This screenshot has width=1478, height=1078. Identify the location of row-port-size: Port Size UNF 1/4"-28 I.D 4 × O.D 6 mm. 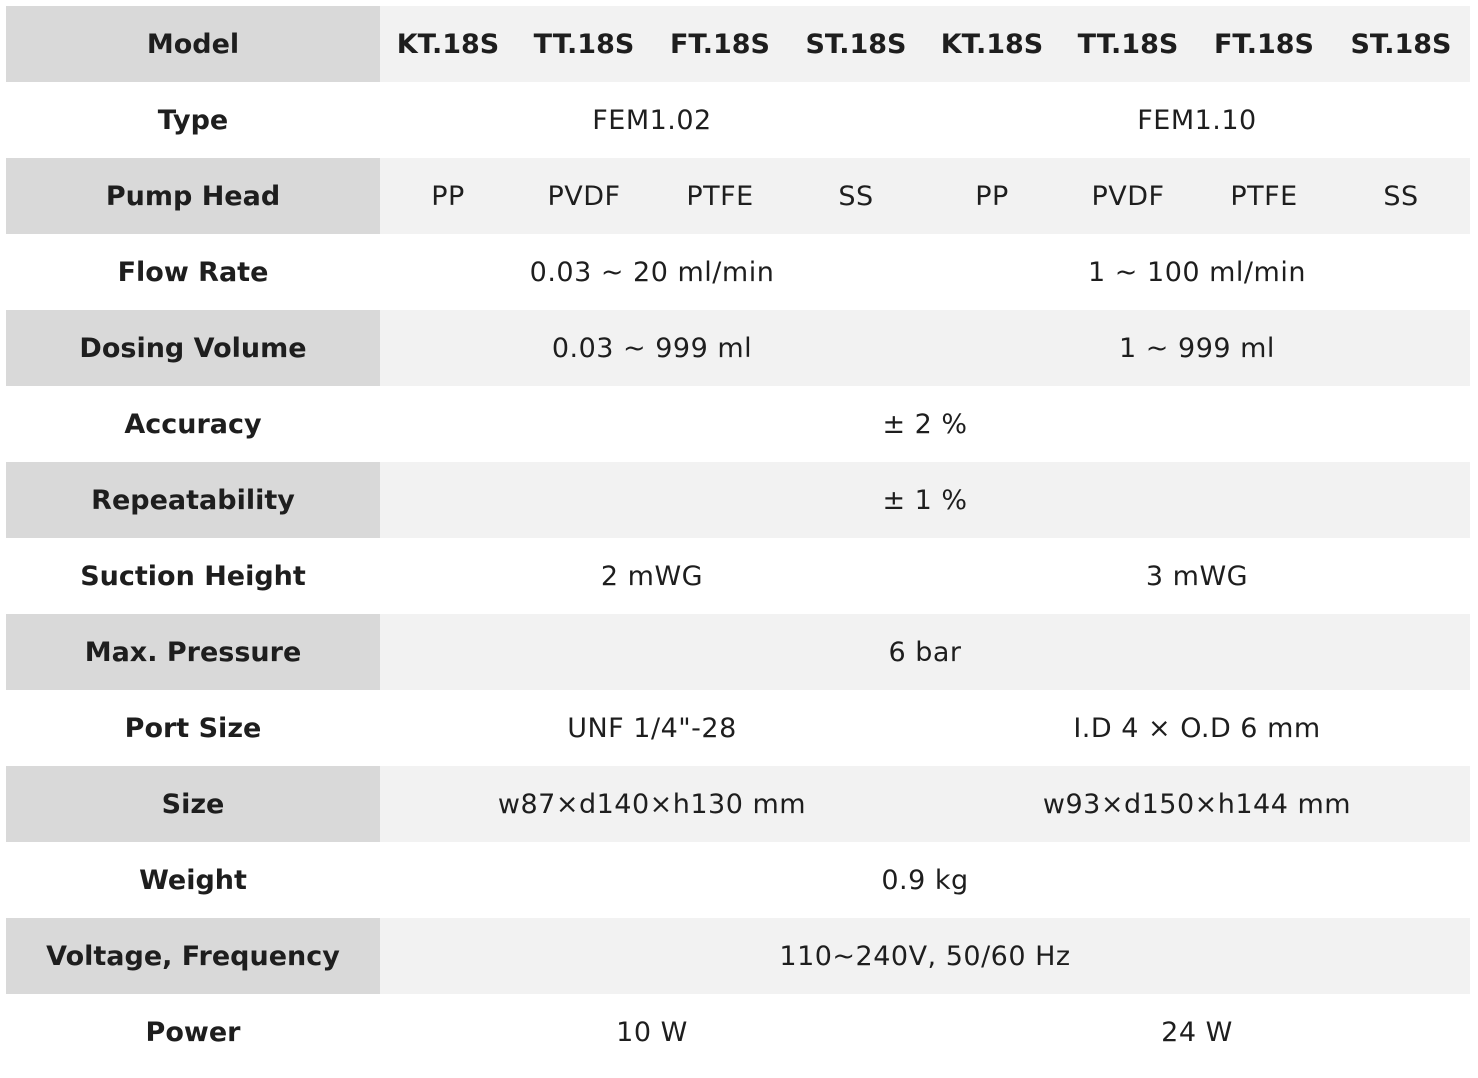
(738, 728).